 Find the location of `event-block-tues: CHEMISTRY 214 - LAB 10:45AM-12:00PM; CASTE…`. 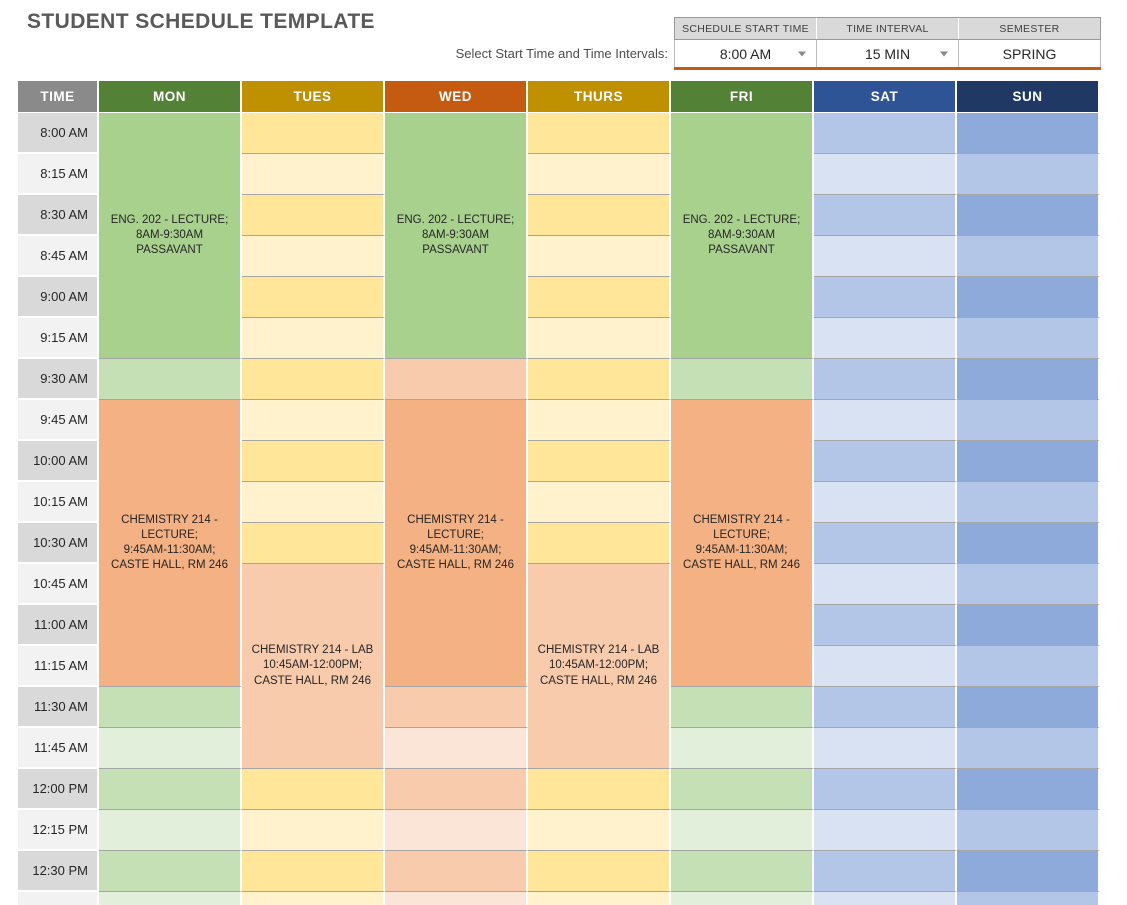

event-block-tues: CHEMISTRY 214 - LAB 10:45AM-12:00PM; CASTE… is located at coordinates (313, 666).